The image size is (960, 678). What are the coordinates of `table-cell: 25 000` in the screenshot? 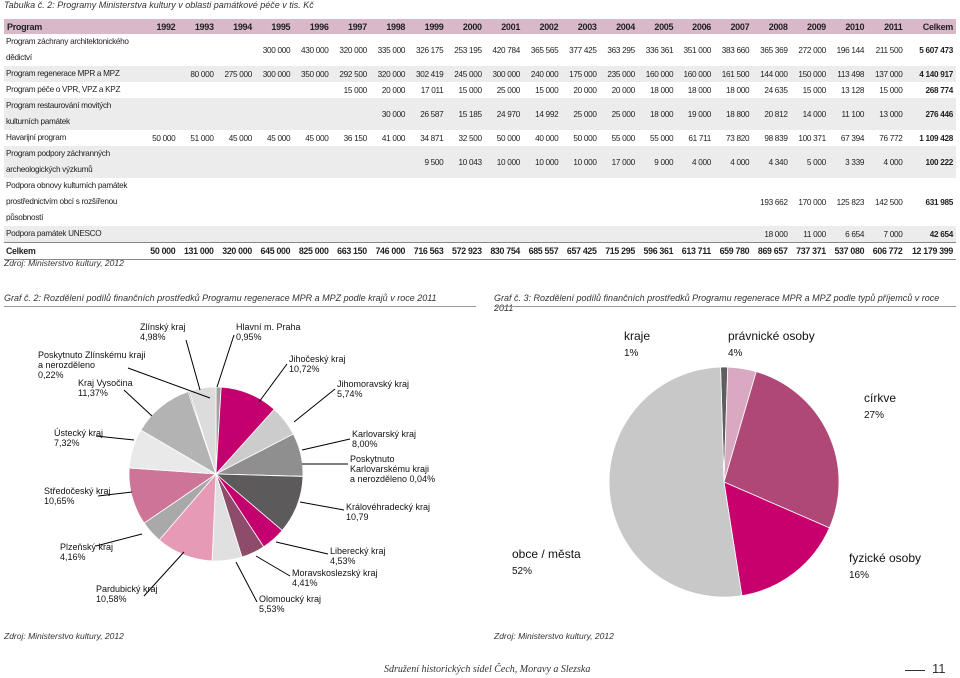 It's located at (618, 114).